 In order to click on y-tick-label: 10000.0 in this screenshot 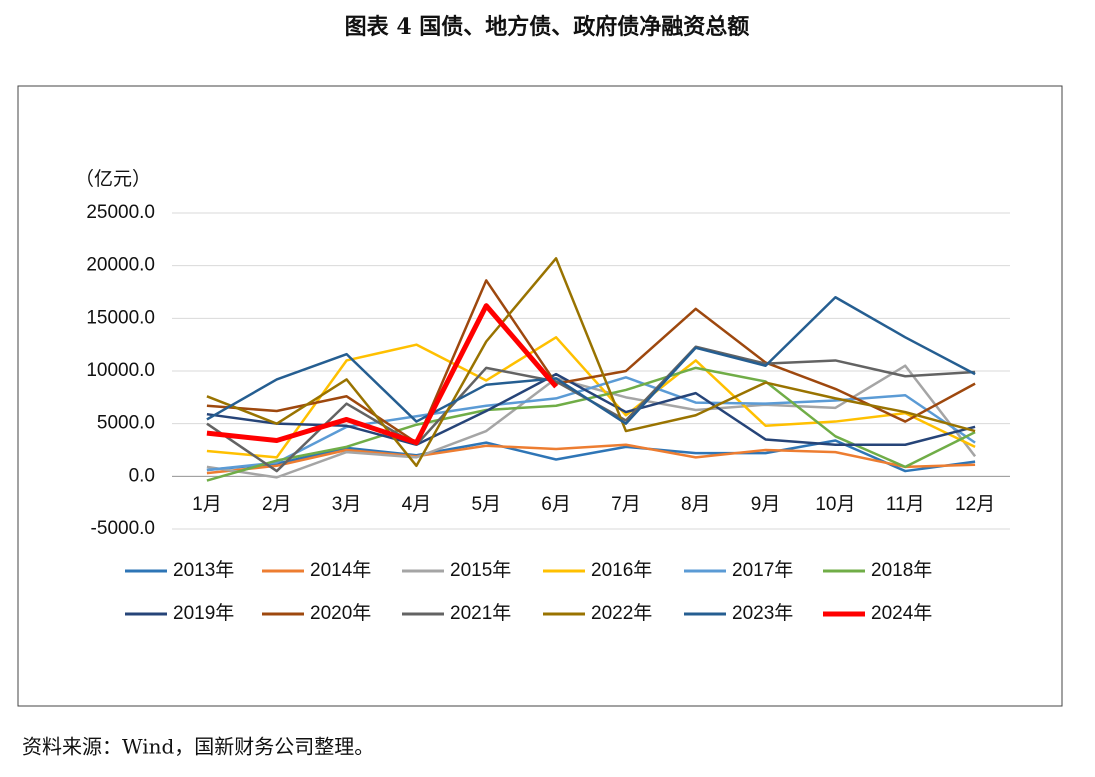, I will do `click(120, 370)`.